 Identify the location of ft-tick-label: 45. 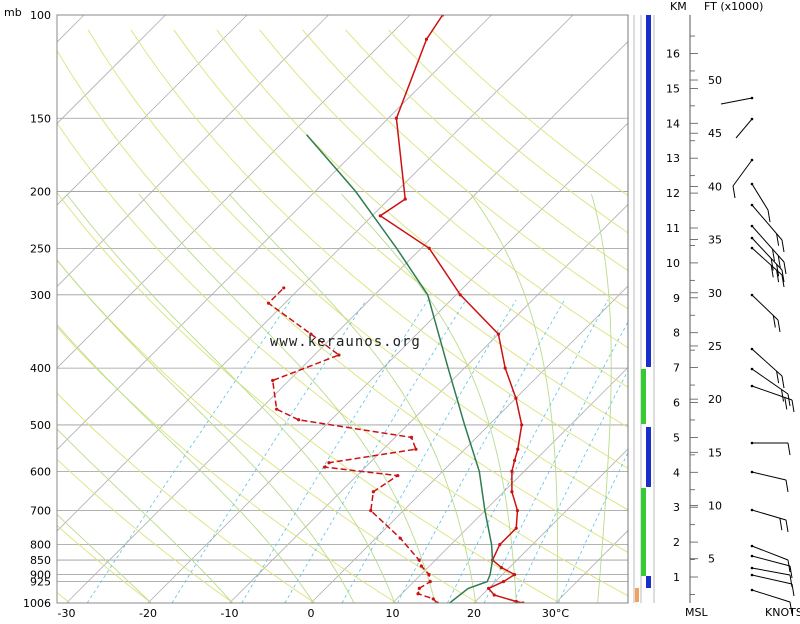
(715, 133).